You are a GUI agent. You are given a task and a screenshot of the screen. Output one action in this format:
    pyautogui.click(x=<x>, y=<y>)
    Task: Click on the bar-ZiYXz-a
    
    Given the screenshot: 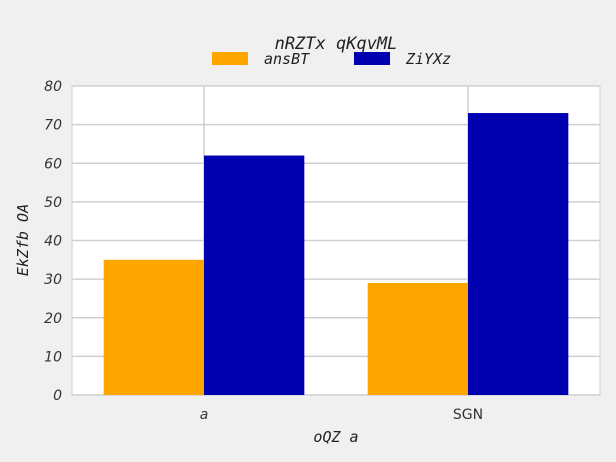 What is the action you would take?
    pyautogui.click(x=254, y=275)
    